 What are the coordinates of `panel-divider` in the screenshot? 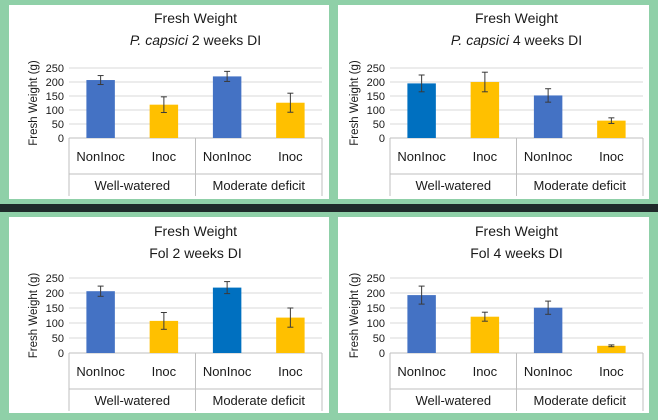 It's located at (329, 208).